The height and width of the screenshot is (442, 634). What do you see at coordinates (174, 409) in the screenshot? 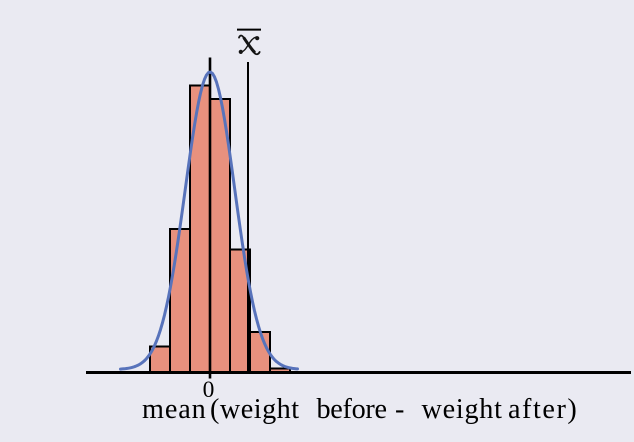
I see `svg-text: mean` at bounding box center [174, 409].